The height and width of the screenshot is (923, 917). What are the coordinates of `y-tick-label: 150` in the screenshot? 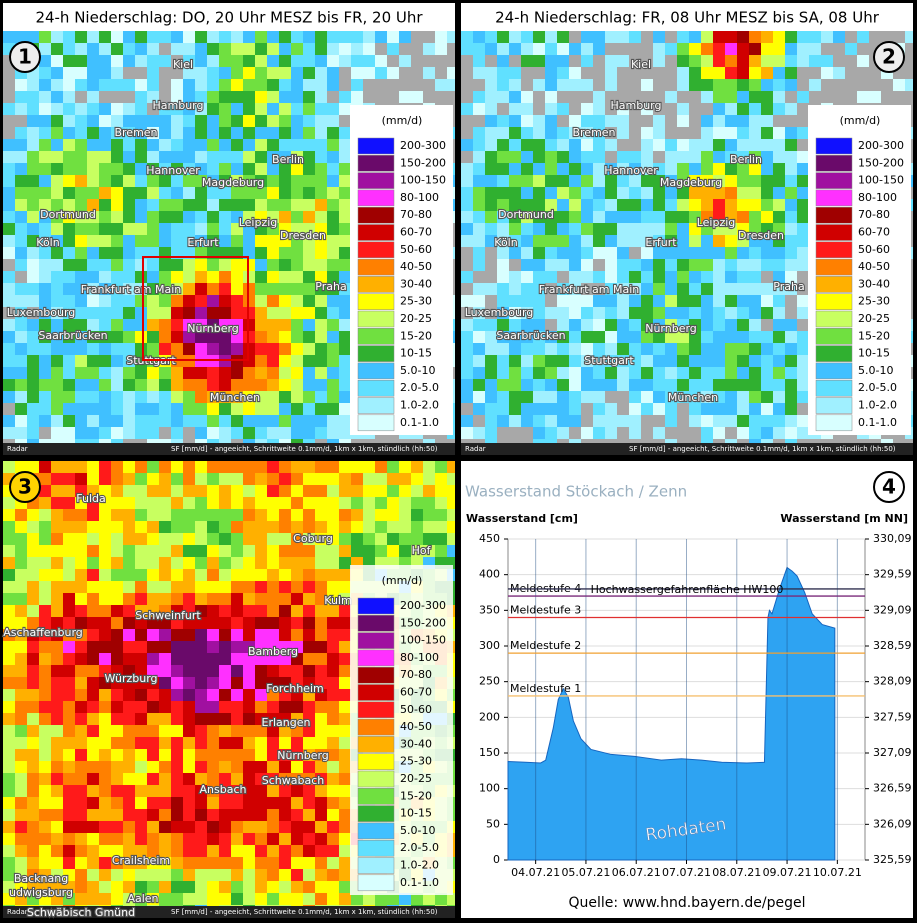 It's located at (489, 752).